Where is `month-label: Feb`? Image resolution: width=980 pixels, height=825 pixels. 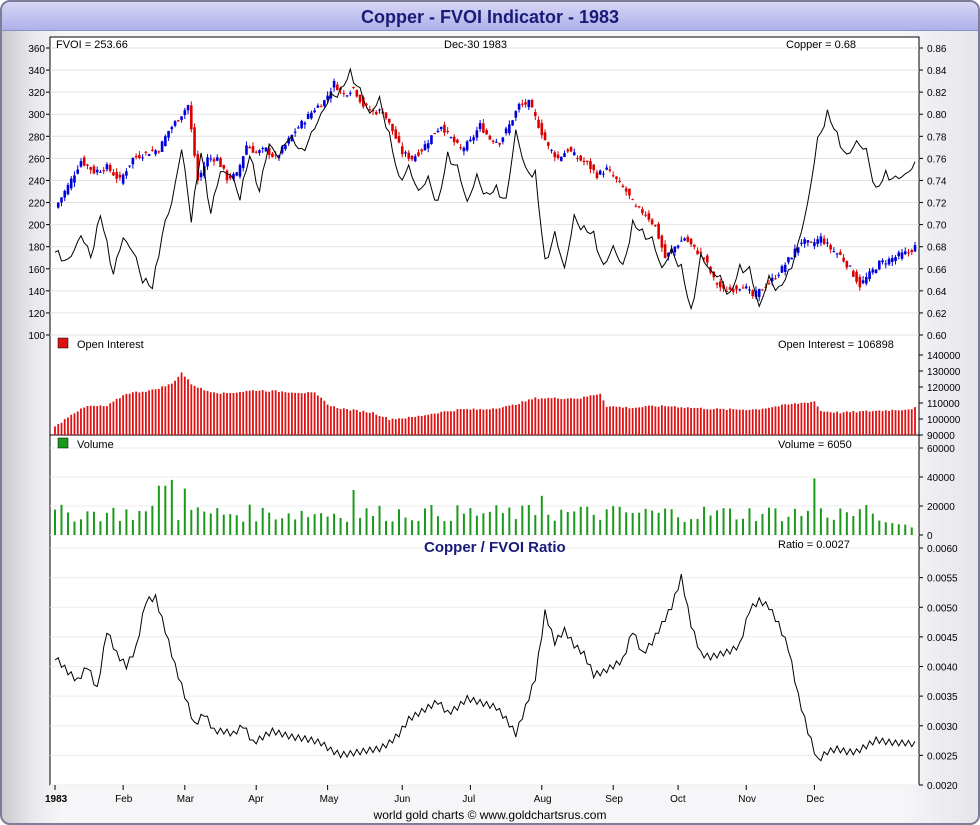
month-label: Feb is located at coordinates (124, 799).